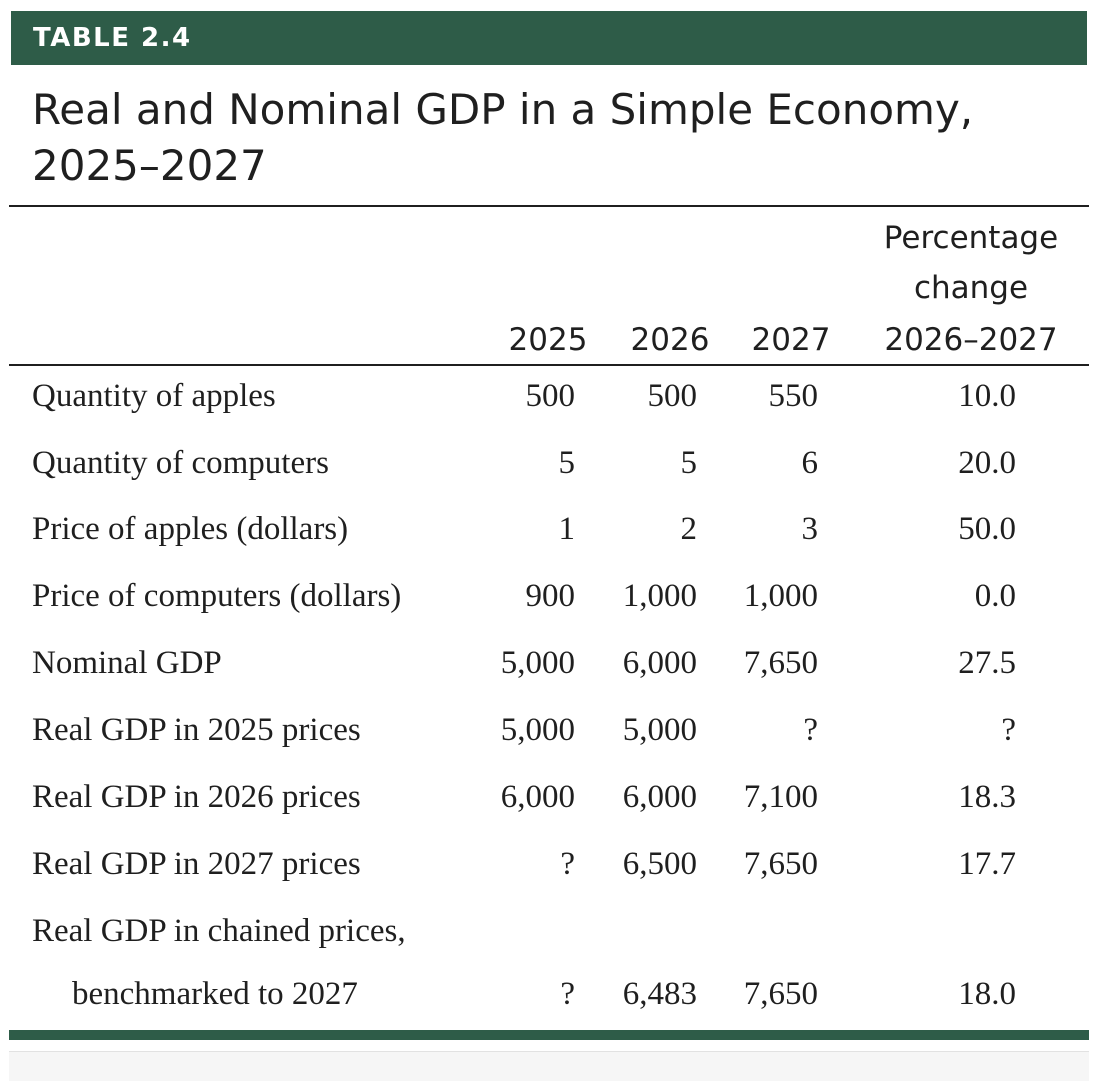  I want to click on cell-2026: 5, so click(689, 463).